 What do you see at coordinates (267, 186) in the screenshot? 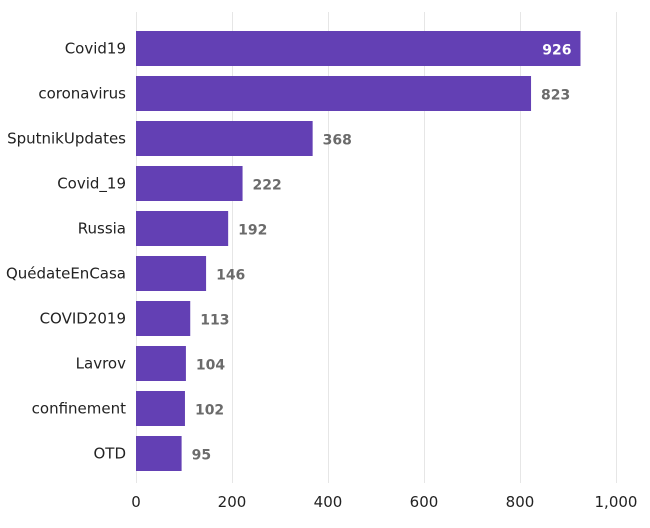
I see `value-label: 222` at bounding box center [267, 186].